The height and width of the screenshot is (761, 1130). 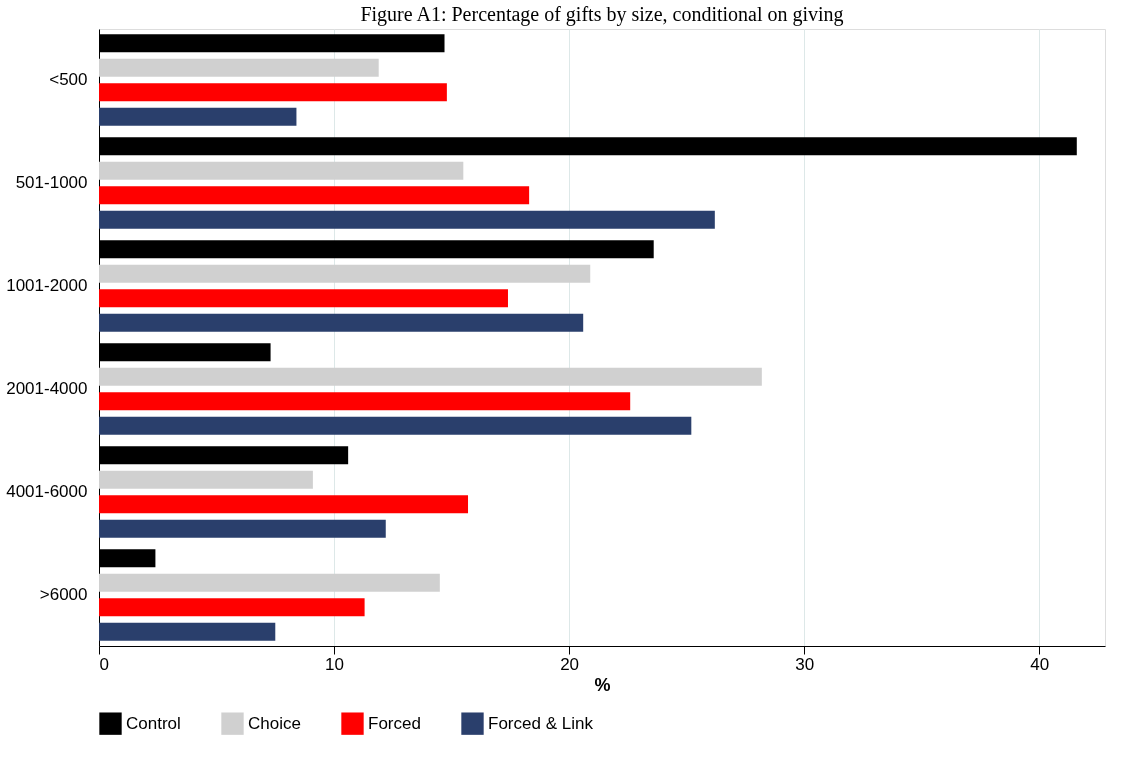 What do you see at coordinates (63, 595) in the screenshot?
I see `y-tick-label: >6000` at bounding box center [63, 595].